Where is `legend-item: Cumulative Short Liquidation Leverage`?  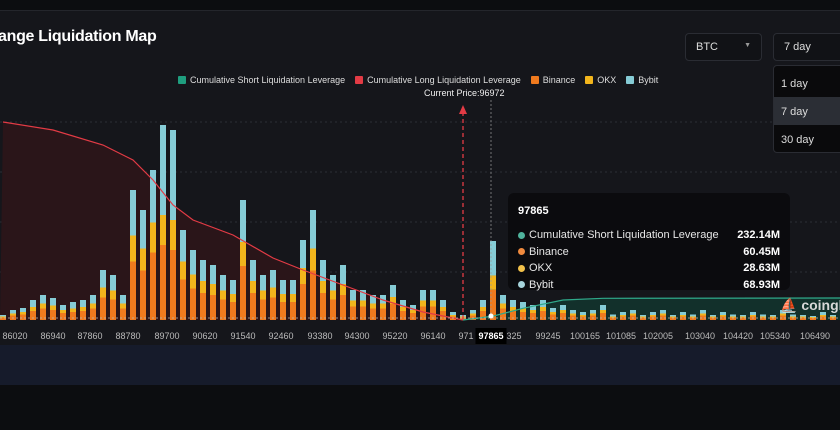 legend-item: Cumulative Short Liquidation Leverage is located at coordinates (261, 80).